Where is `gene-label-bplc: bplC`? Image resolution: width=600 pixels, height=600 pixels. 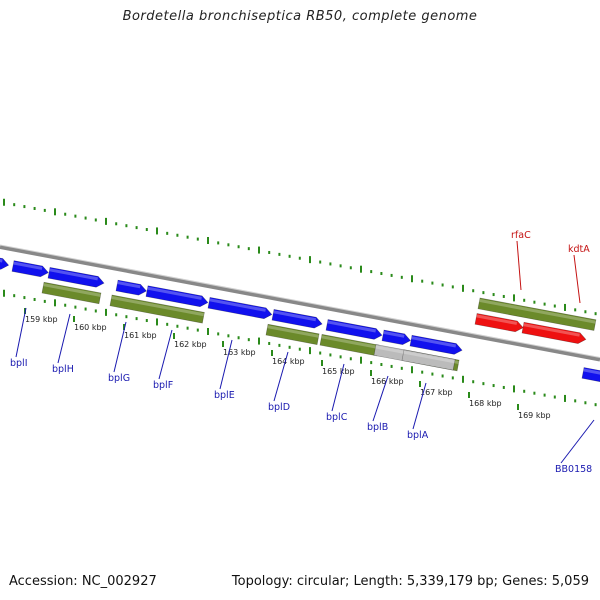
gene-label-bplc: bplC is located at coordinates (337, 417).